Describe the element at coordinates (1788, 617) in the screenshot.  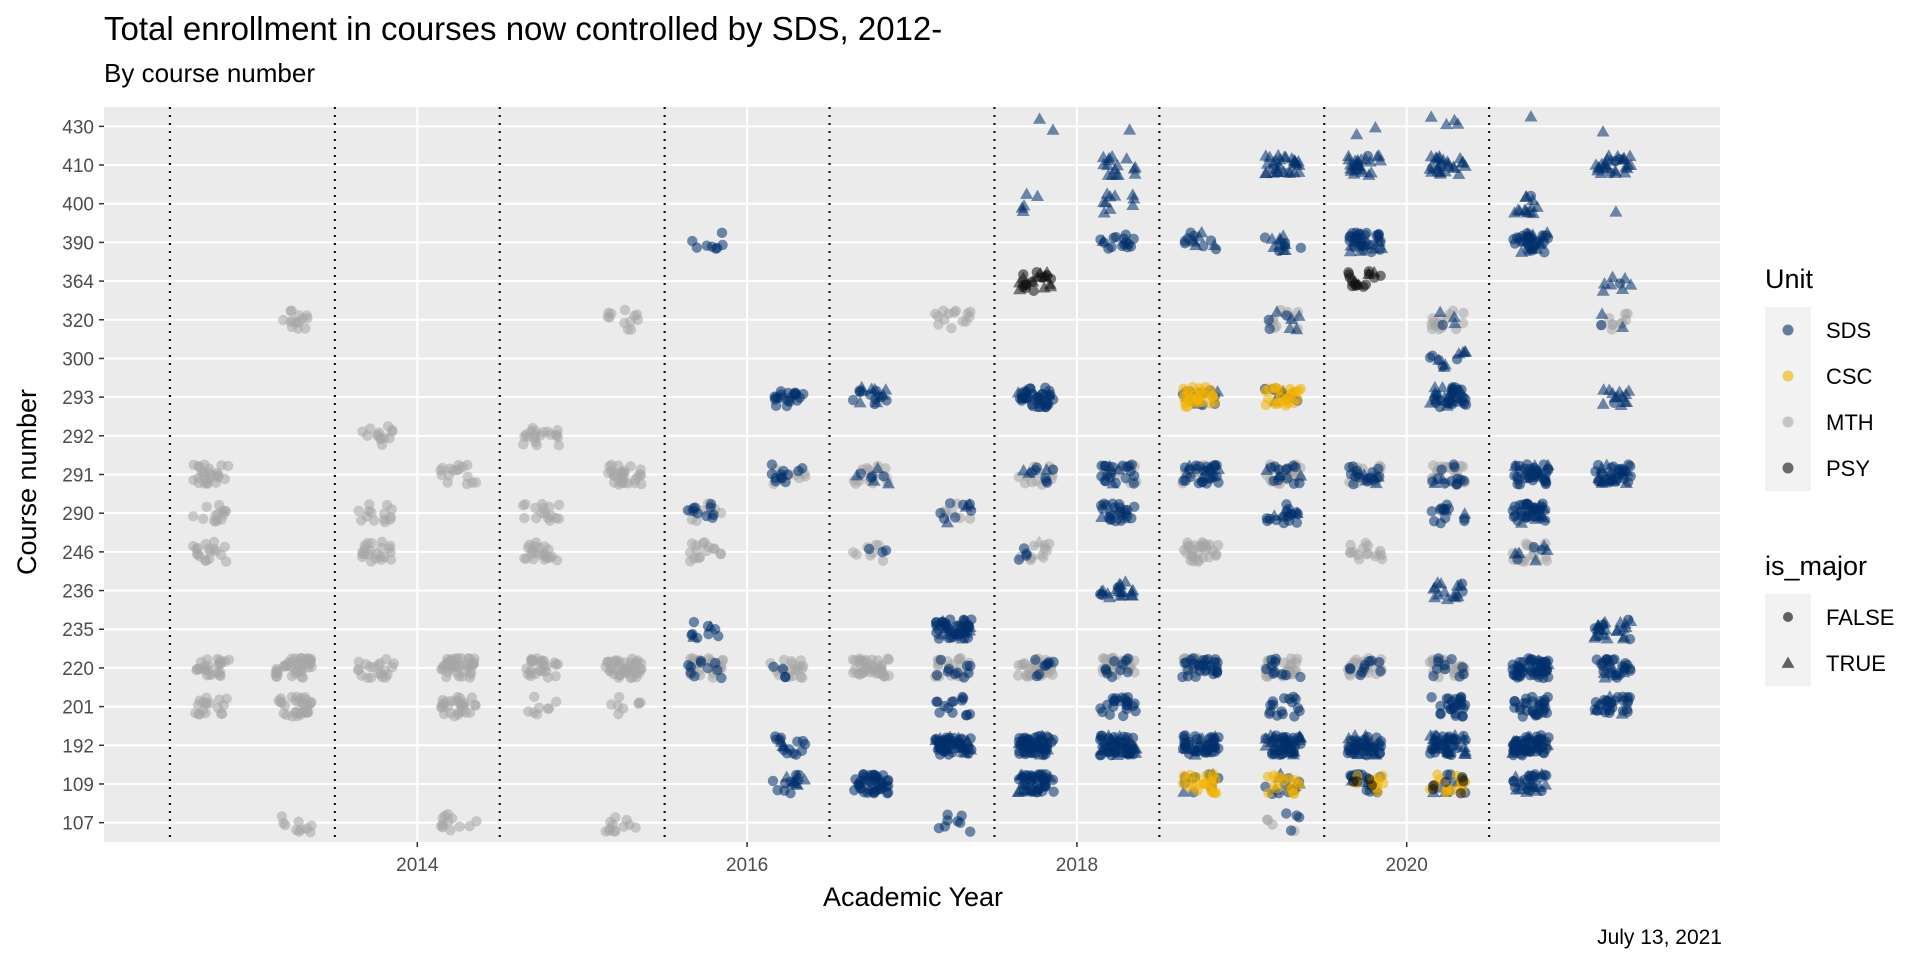
I see `legend-key-circle` at that location.